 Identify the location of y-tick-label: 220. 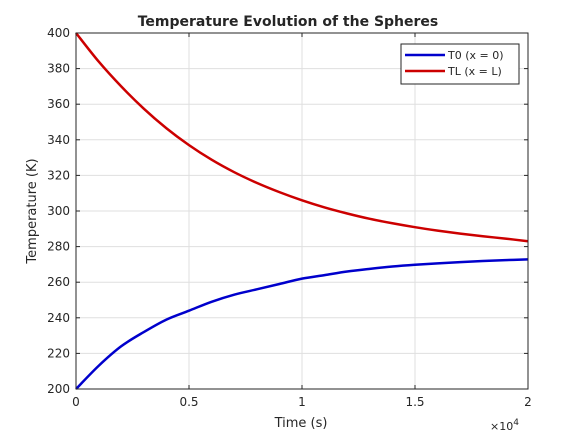
(58, 353).